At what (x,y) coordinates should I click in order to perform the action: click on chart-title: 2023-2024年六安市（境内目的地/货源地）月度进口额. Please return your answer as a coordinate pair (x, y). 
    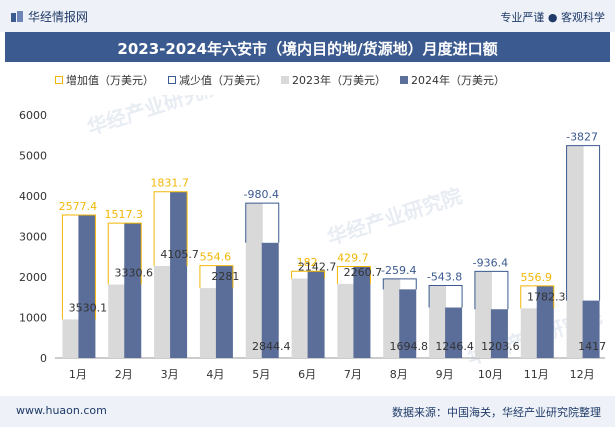
    Looking at the image, I should click on (307, 49).